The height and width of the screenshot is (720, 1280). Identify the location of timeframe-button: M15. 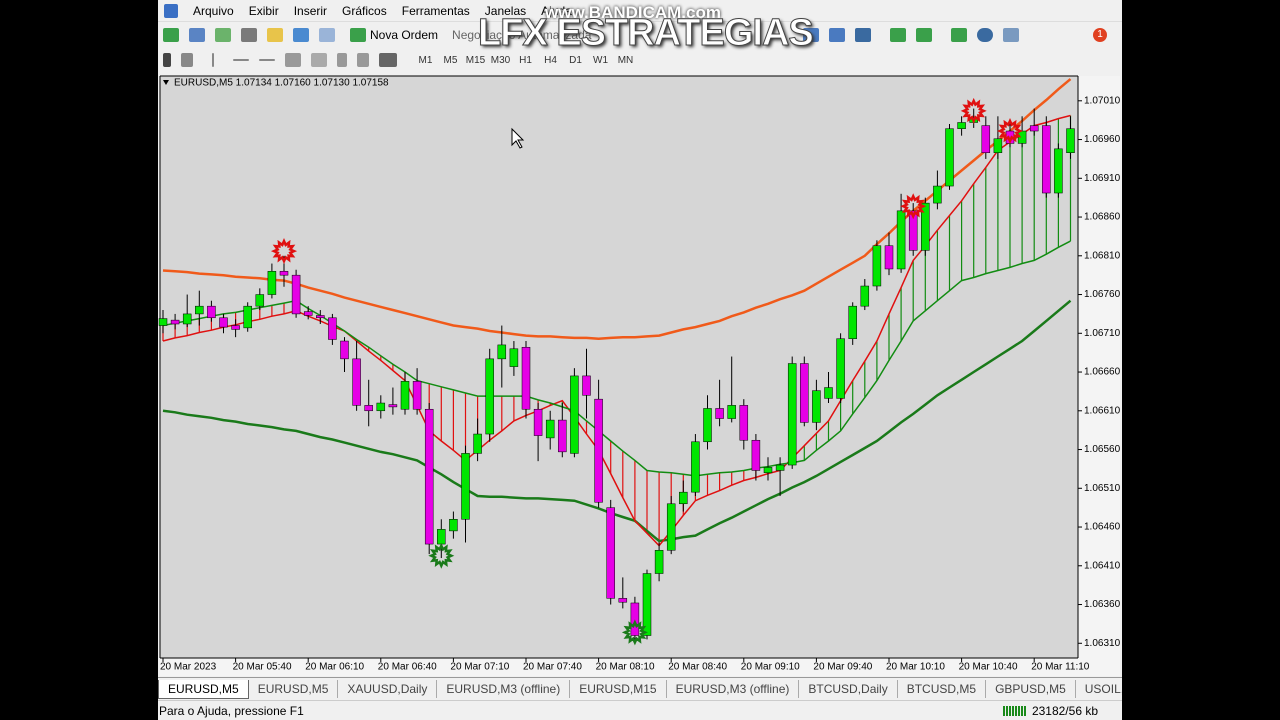
(475, 60).